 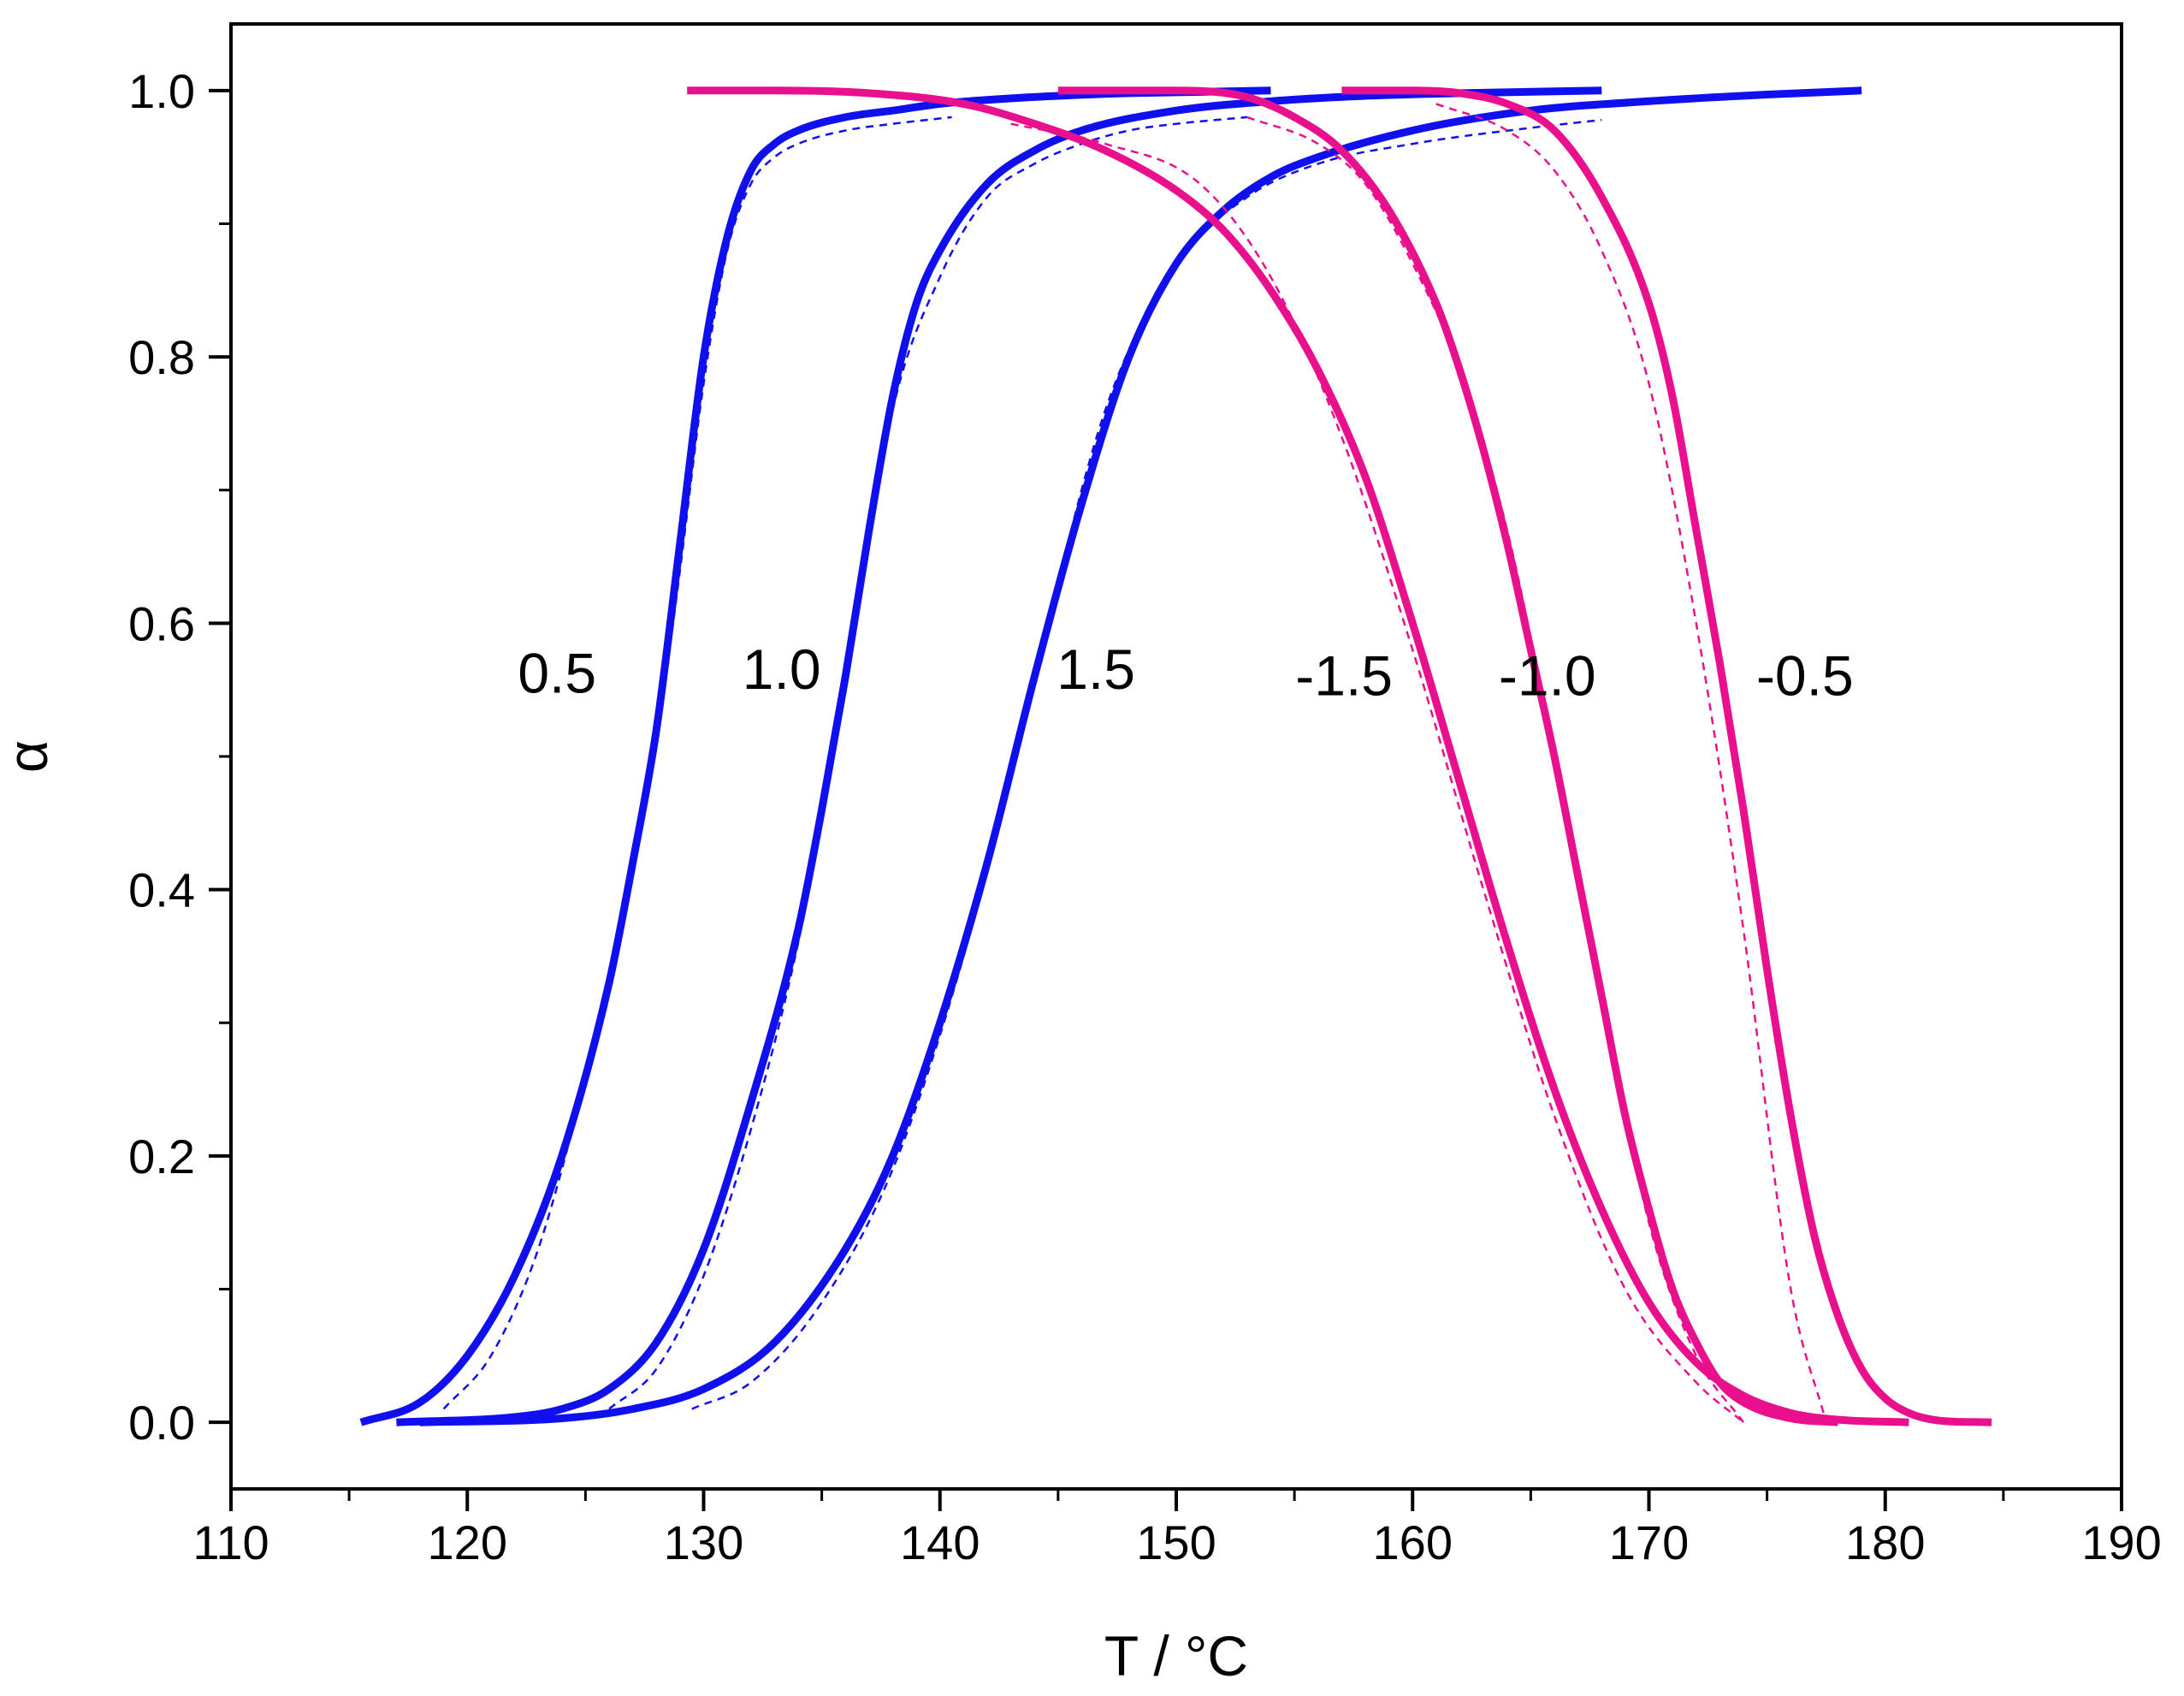 I want to click on x-tick-label: 160, so click(x=1413, y=1542).